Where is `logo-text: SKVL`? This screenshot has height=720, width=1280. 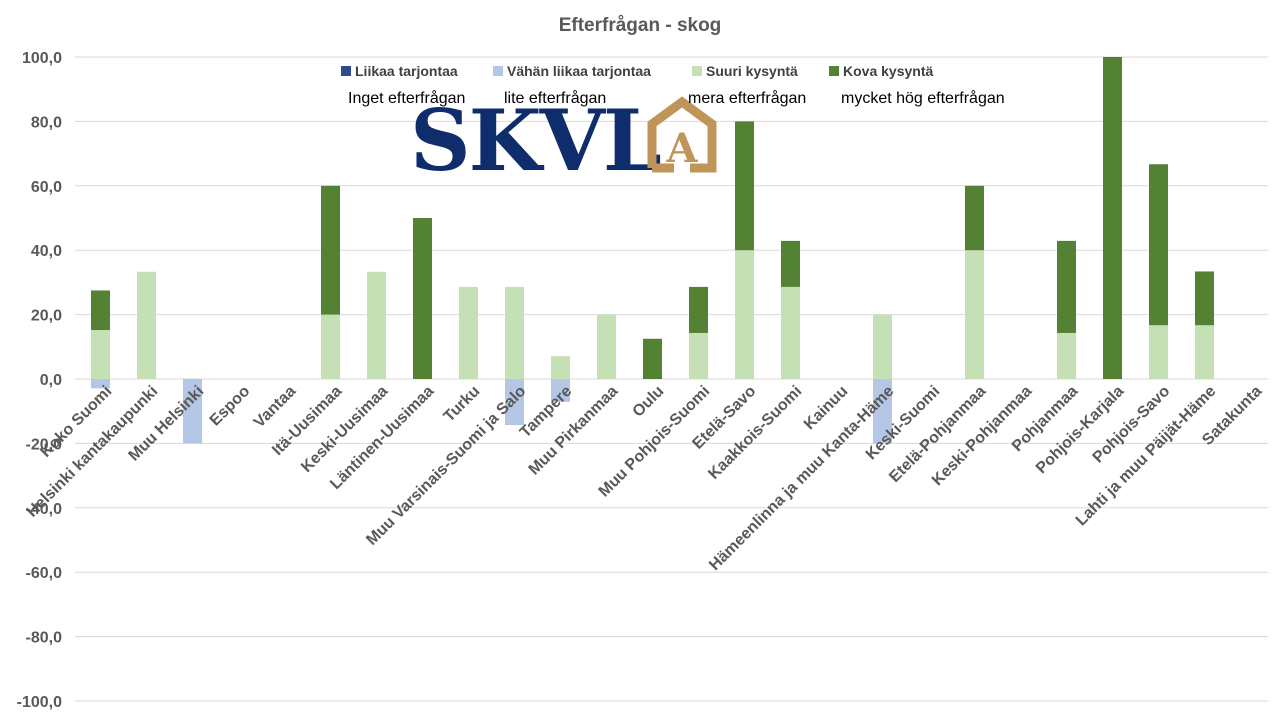
logo-text: SKVL is located at coordinates (535, 140).